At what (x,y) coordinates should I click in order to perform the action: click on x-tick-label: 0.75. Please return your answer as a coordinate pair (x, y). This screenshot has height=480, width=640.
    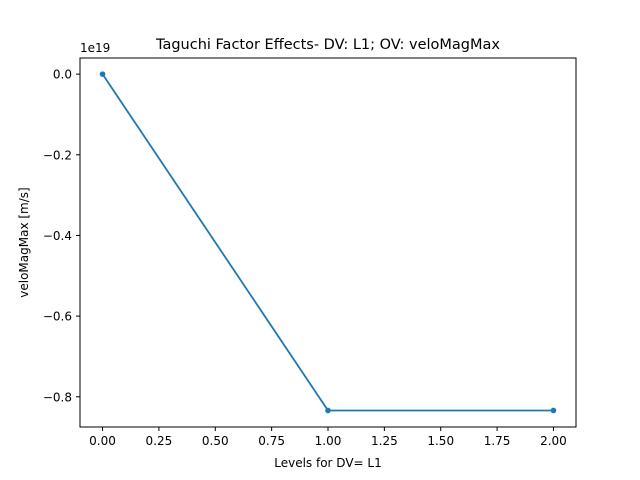
    Looking at the image, I should click on (271, 441).